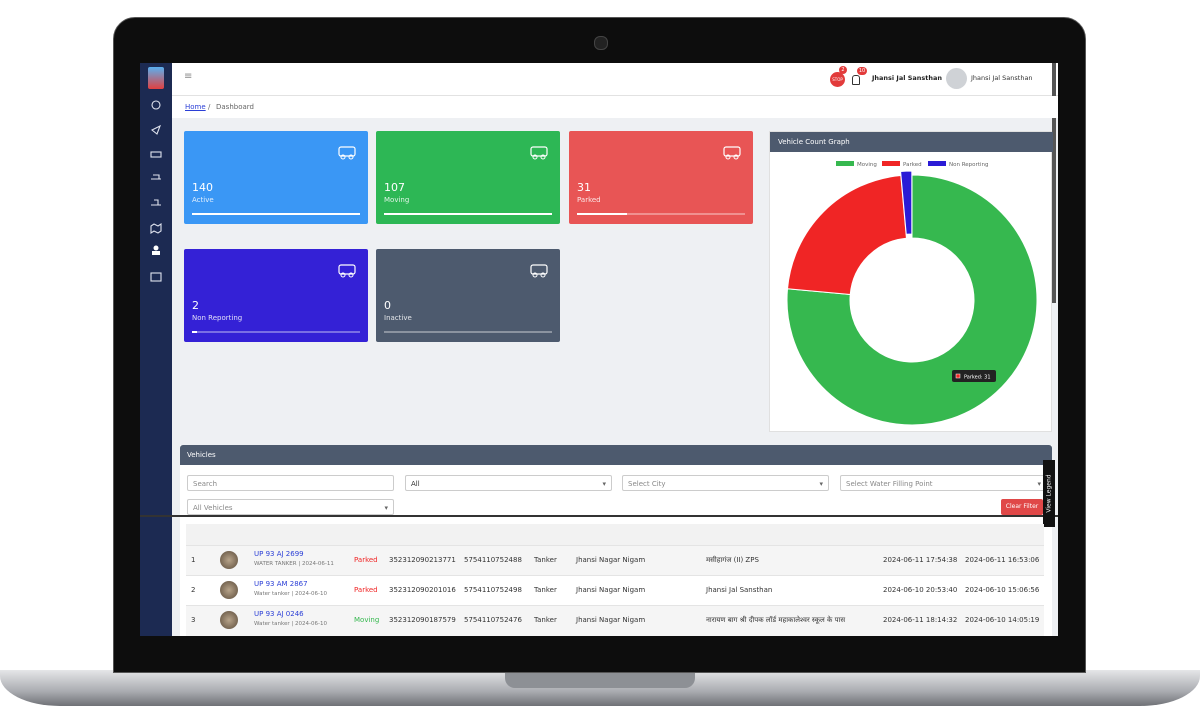 The image size is (1200, 720). What do you see at coordinates (195, 305) in the screenshot?
I see `card-value: 2` at bounding box center [195, 305].